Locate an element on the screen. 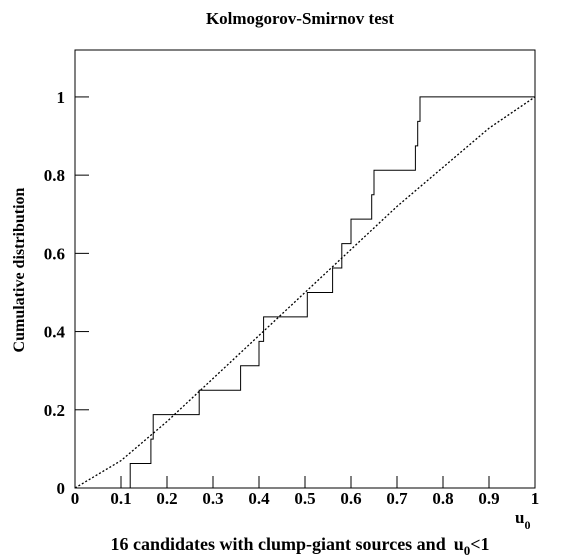 The width and height of the screenshot is (588, 557). y-tick-label: 1 is located at coordinates (61, 97).